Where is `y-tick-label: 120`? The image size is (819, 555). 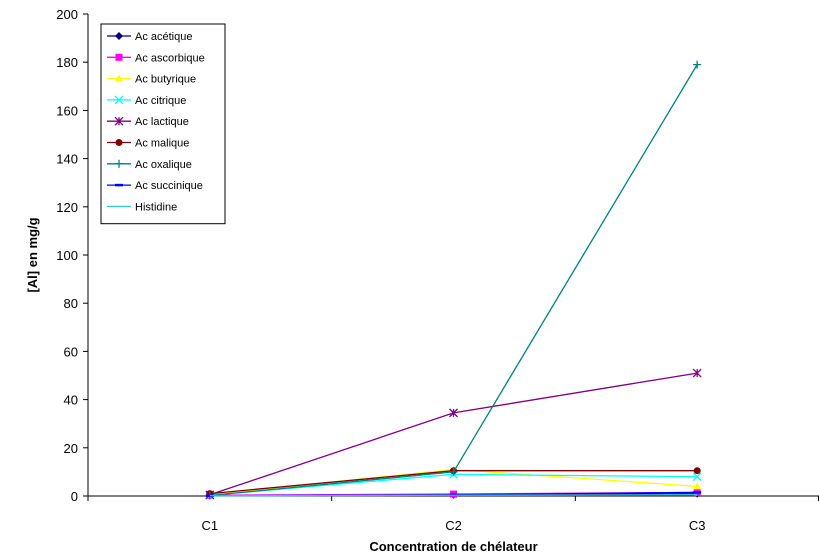 y-tick-label: 120 is located at coordinates (67, 207).